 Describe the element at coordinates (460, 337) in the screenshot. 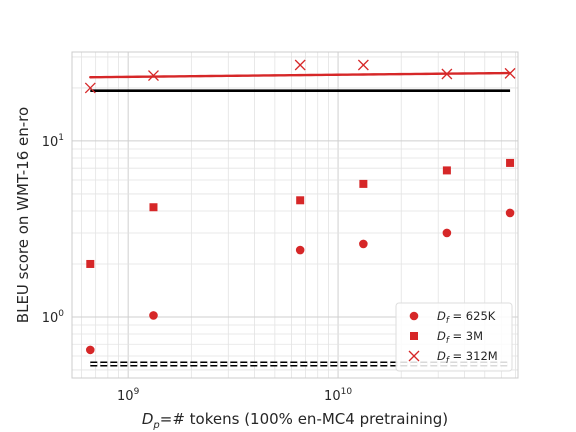

I see `legend-label: Df = 3M` at that location.